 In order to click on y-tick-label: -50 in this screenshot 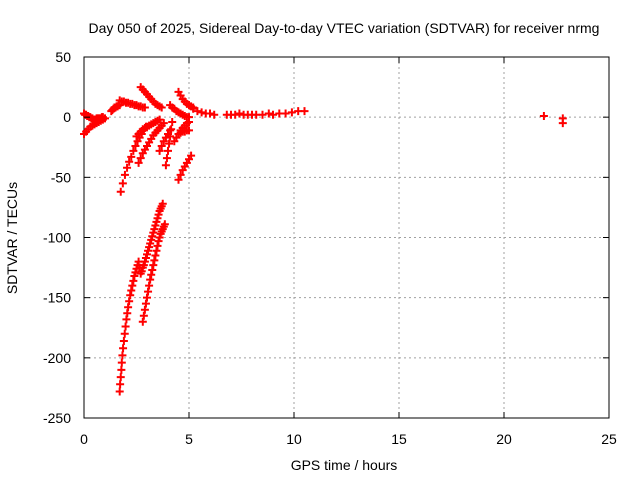, I will do `click(61, 177)`.